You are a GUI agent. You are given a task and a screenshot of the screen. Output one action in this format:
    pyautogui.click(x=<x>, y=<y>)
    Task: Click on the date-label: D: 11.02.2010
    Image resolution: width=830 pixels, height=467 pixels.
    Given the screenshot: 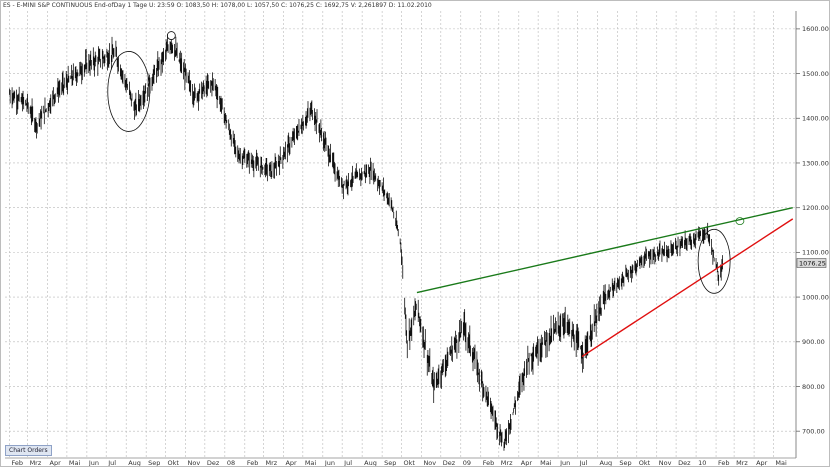 What is the action you would take?
    pyautogui.click(x=410, y=5)
    